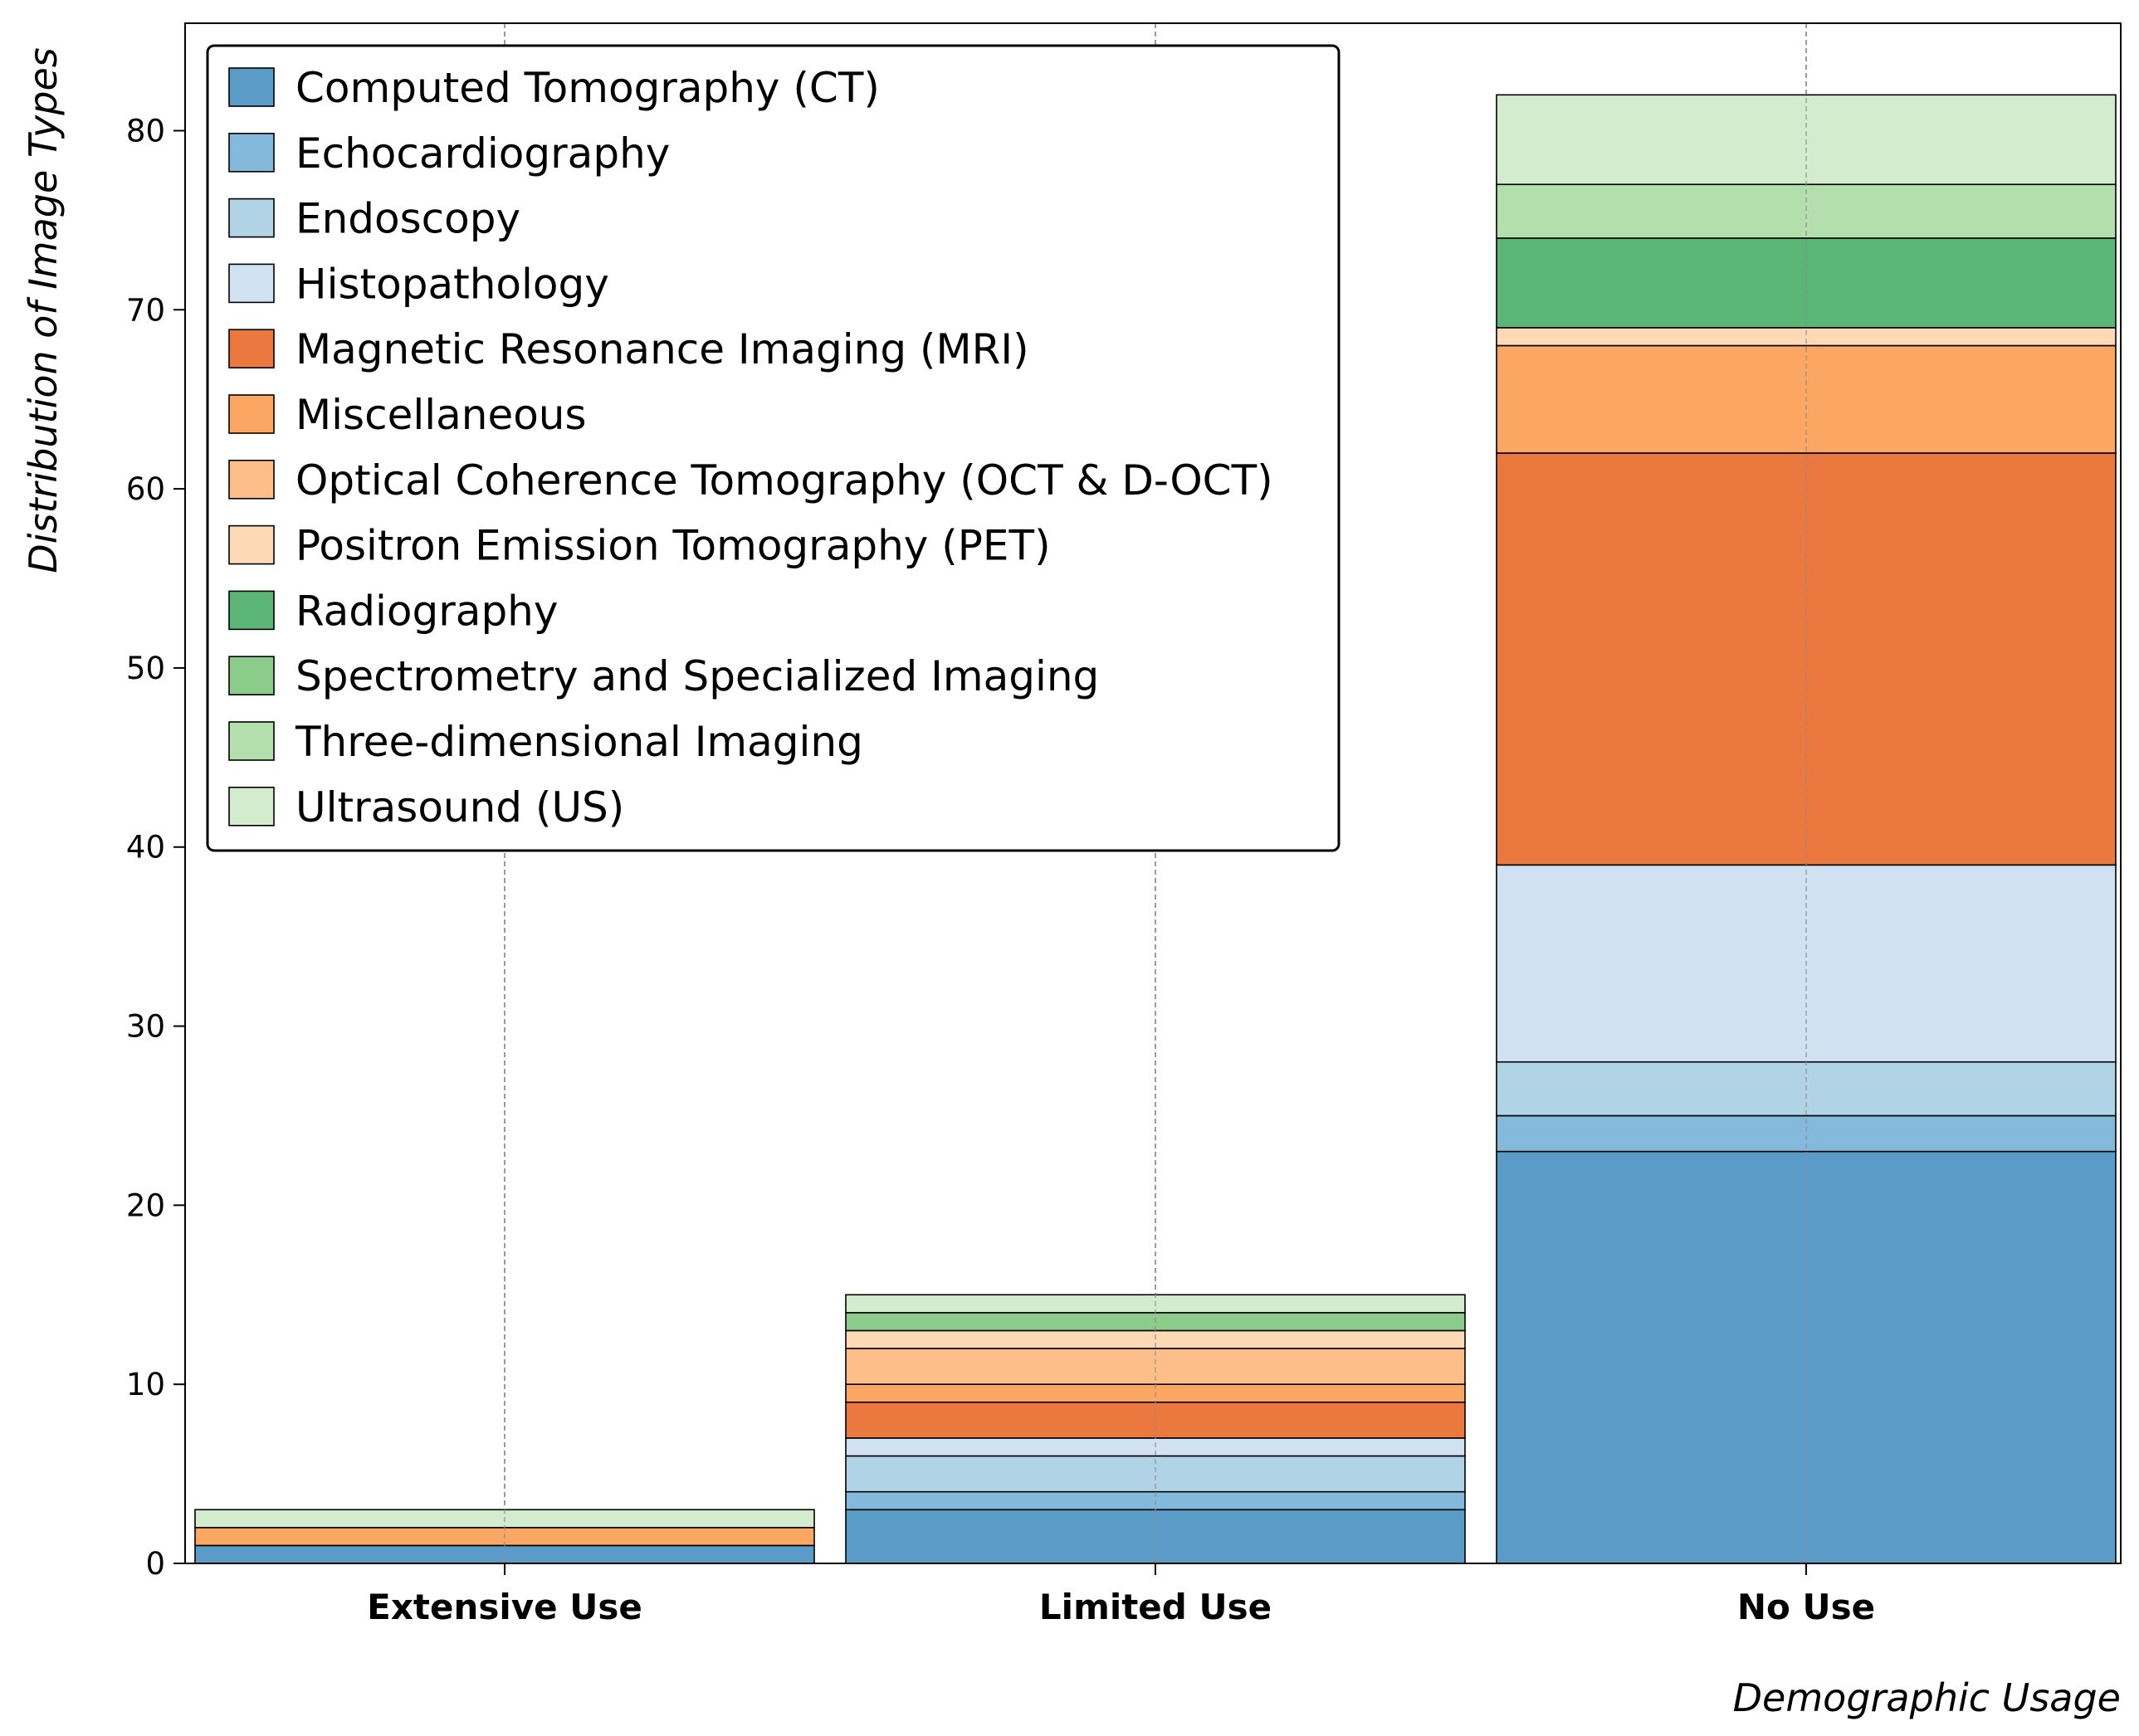  What do you see at coordinates (579, 742) in the screenshot?
I see `legend-label: Three-dimensional Imaging` at bounding box center [579, 742].